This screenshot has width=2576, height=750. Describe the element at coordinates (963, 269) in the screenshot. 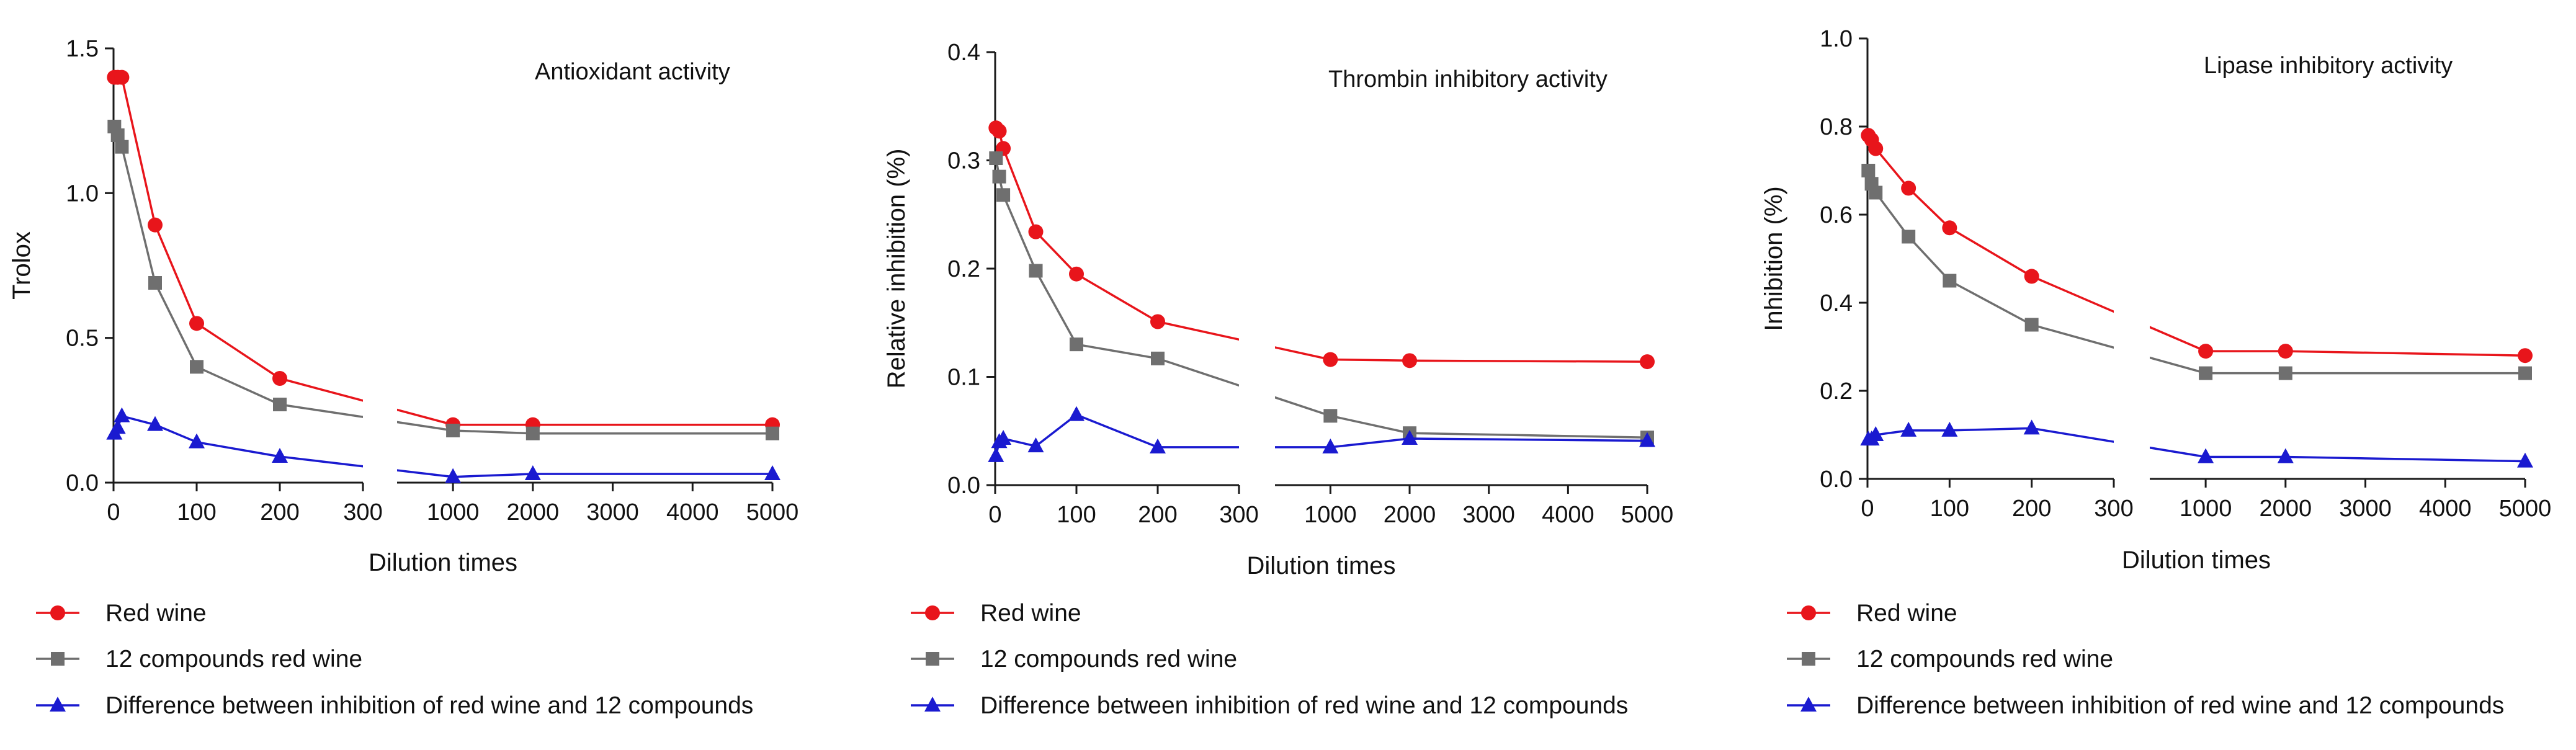

I see `y-tick-label: 0.2` at that location.